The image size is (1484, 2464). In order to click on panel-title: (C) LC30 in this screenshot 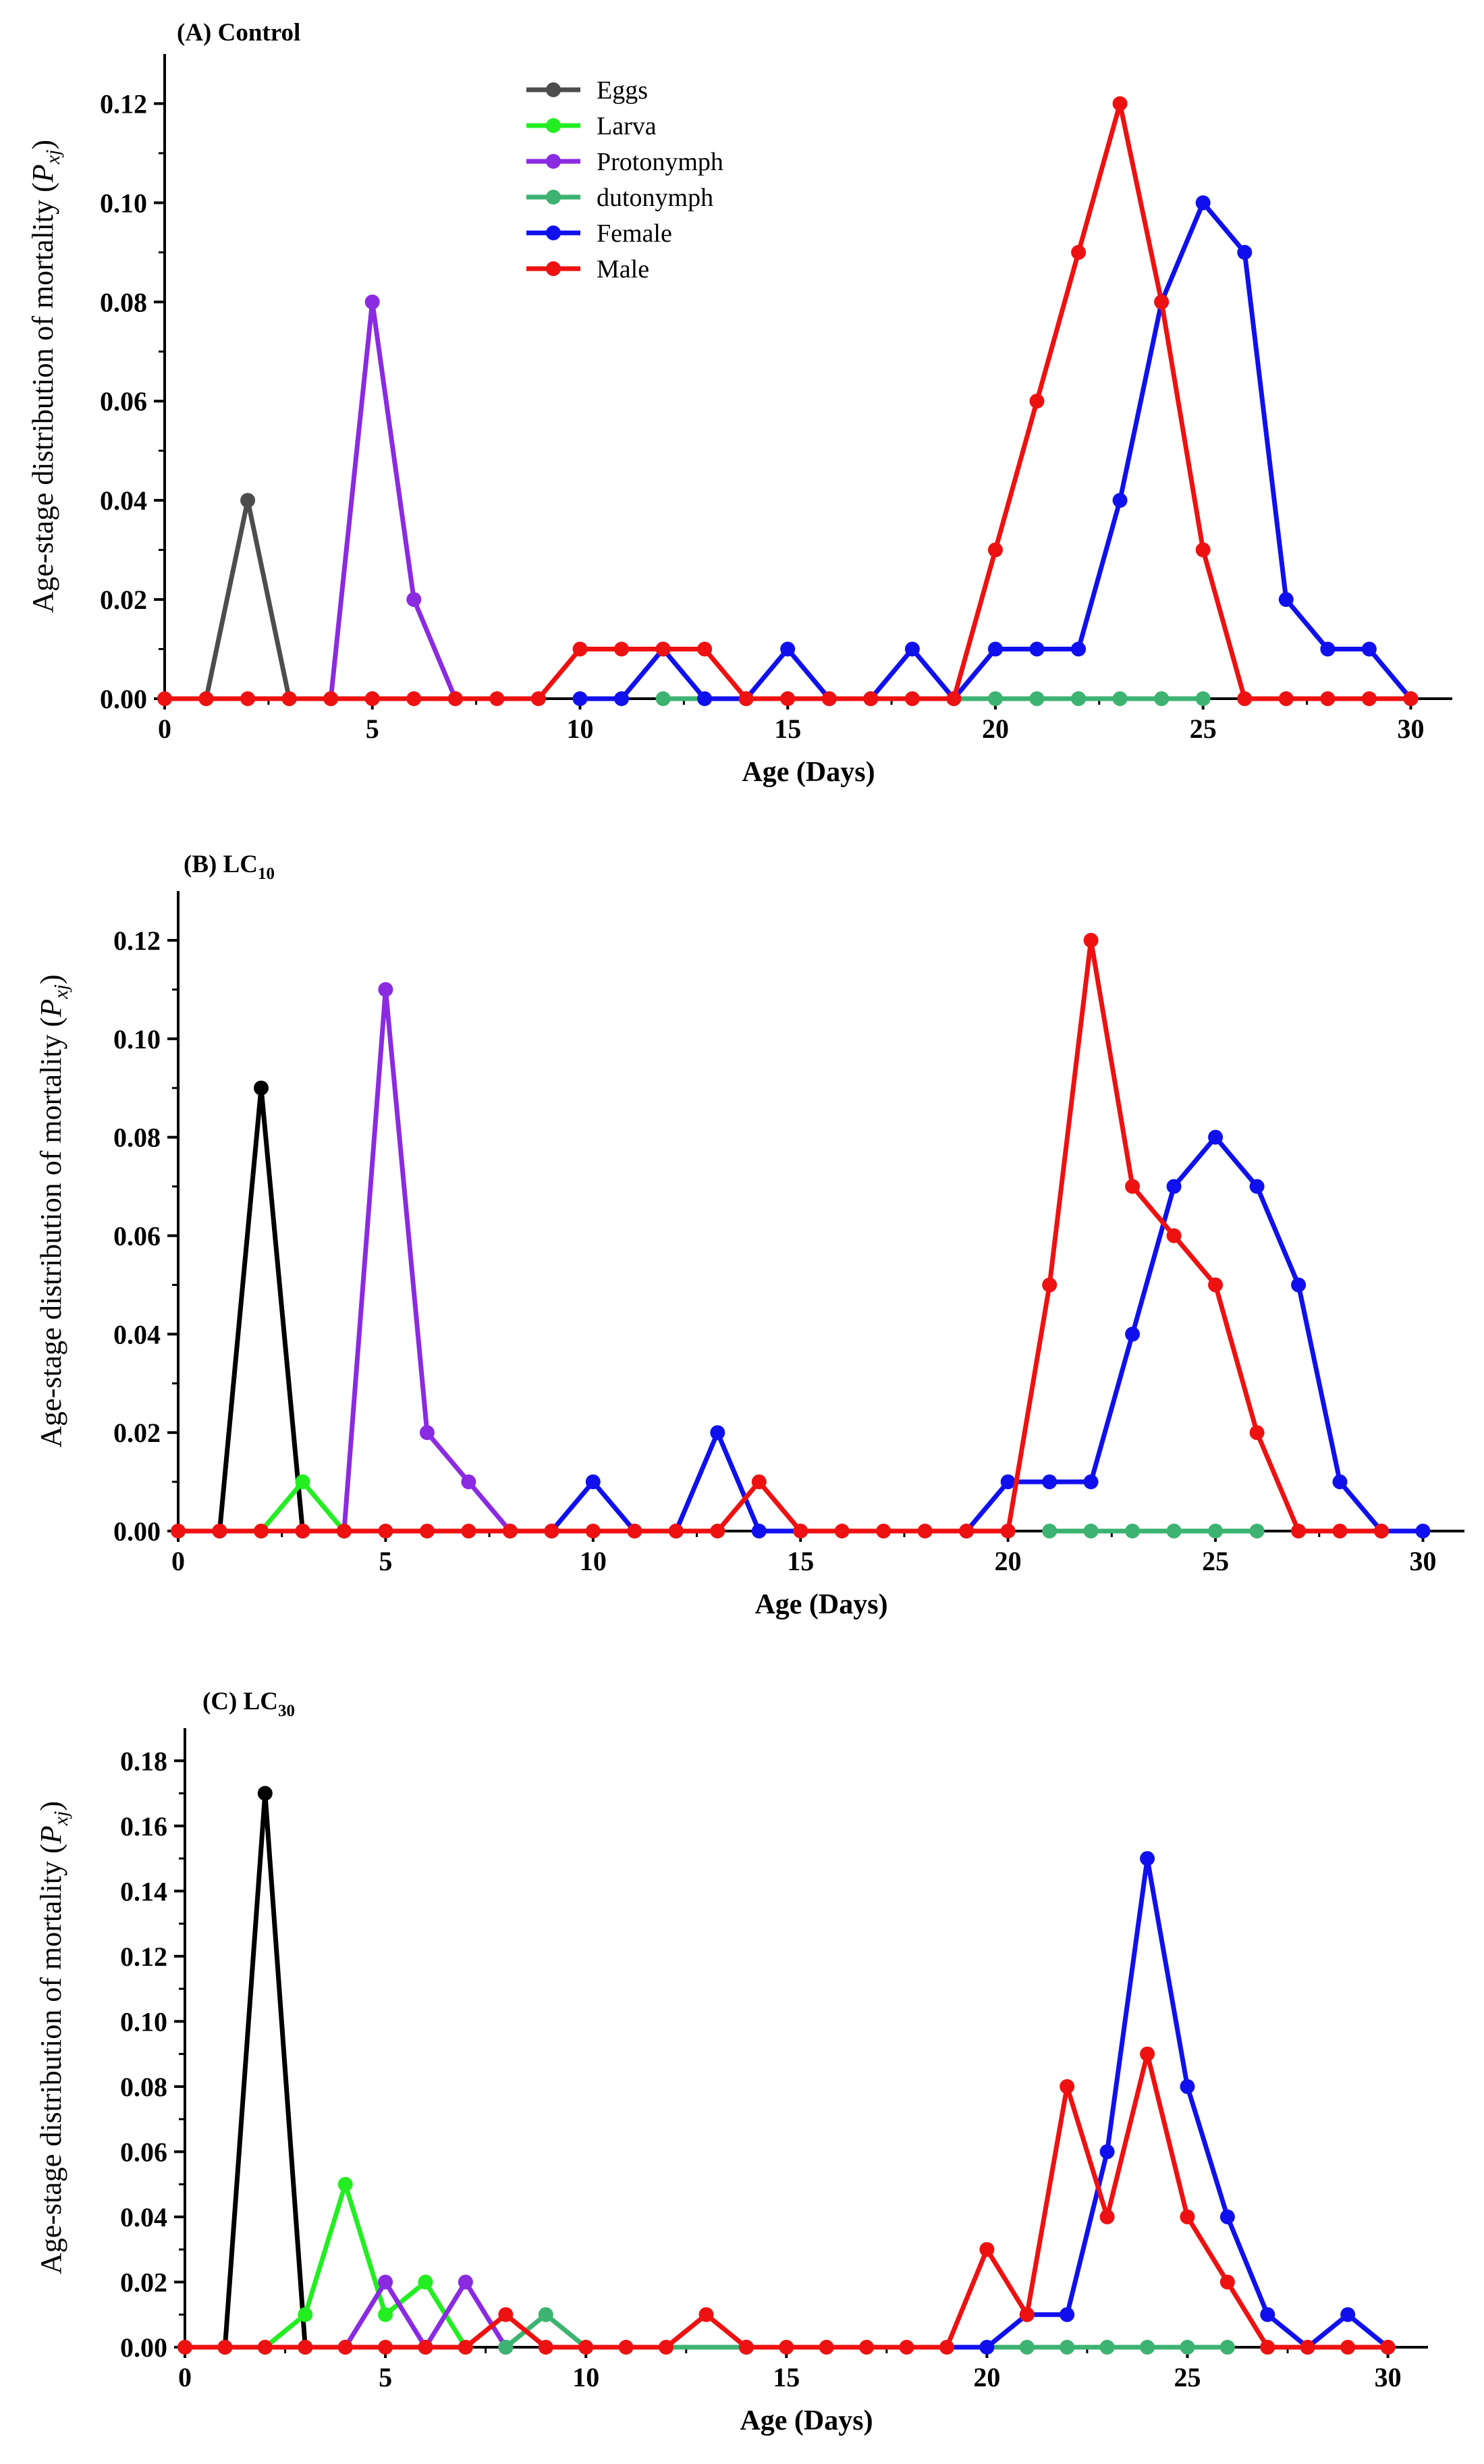, I will do `click(248, 1704)`.